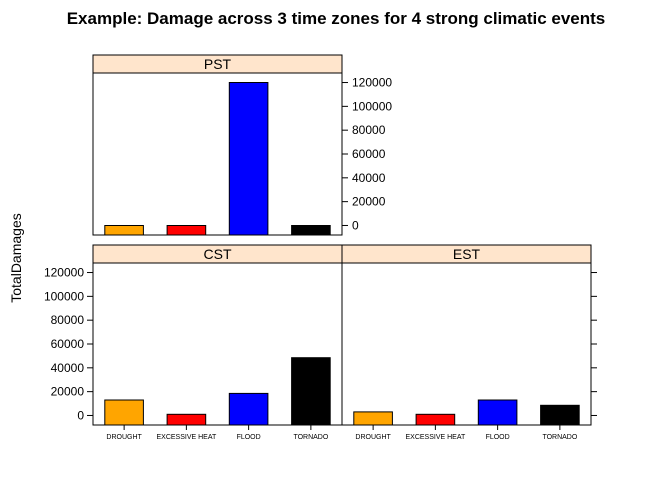  Describe the element at coordinates (68, 320) in the screenshot. I see `y-tick-label-cst: 80000` at that location.